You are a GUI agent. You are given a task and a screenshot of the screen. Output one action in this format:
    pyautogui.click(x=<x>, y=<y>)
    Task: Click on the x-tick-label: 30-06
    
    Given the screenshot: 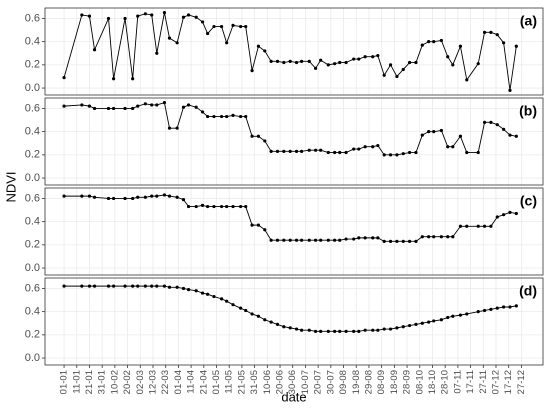 What is the action you would take?
    pyautogui.click(x=292, y=382)
    